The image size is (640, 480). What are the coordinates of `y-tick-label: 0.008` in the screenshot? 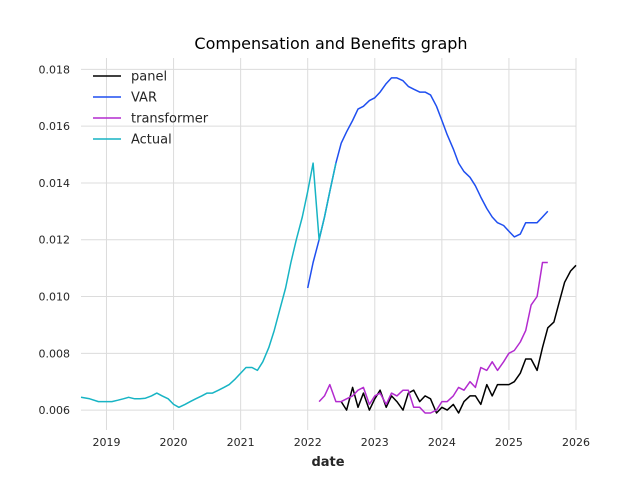 It's located at (55, 353).